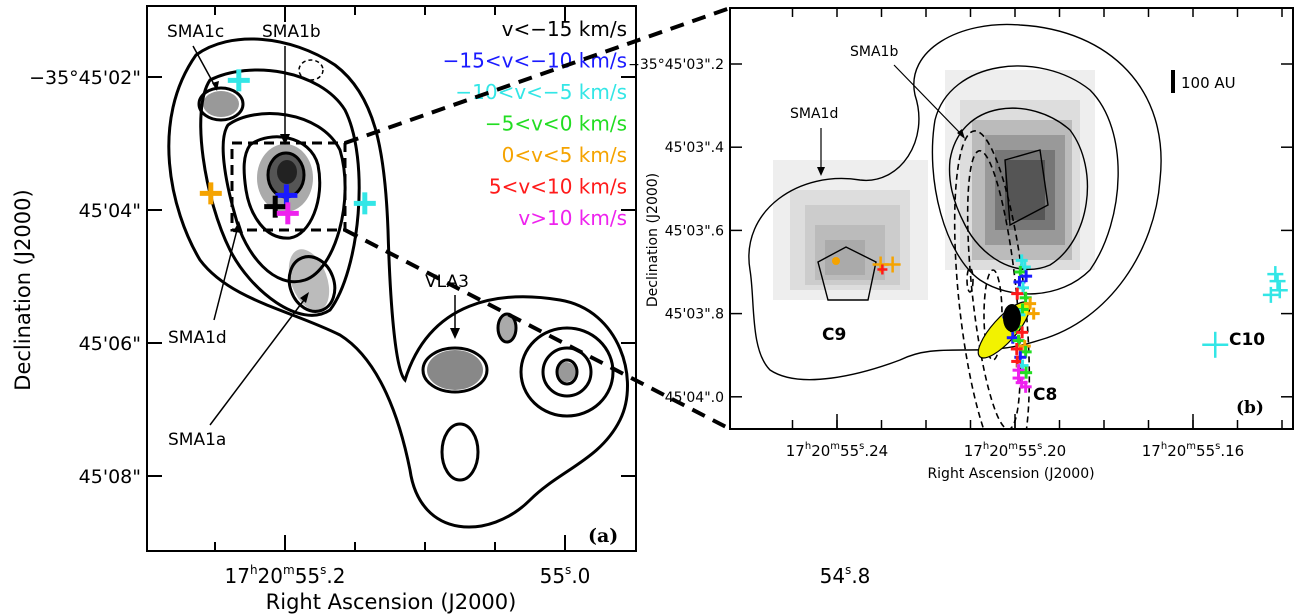 This screenshot has height=614, width=1300. I want to click on dashed-contour, so click(970, 280).